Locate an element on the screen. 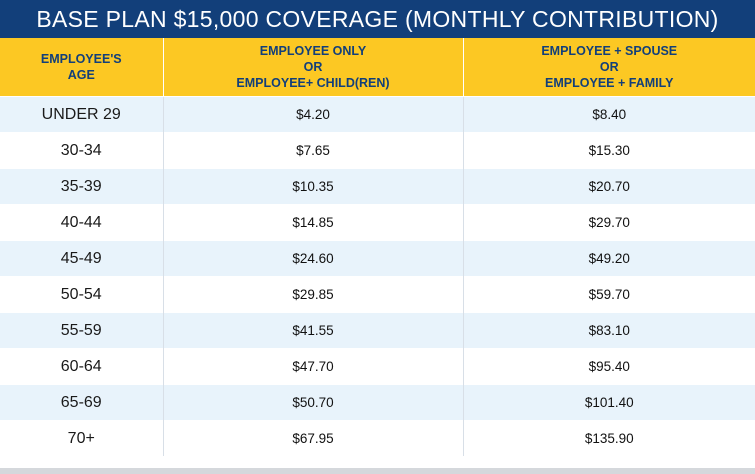 This screenshot has height=474, width=755. employee-only-cell: $7.65 is located at coordinates (313, 150).